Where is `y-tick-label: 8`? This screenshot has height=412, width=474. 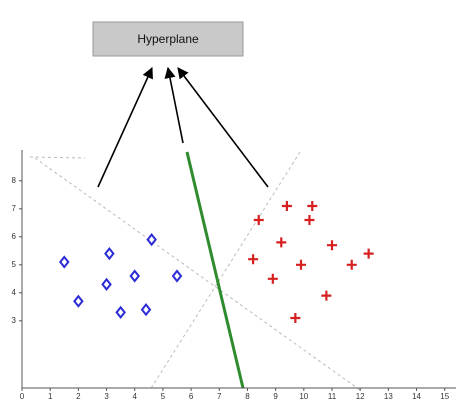 y-tick-label: 8 is located at coordinates (14, 180).